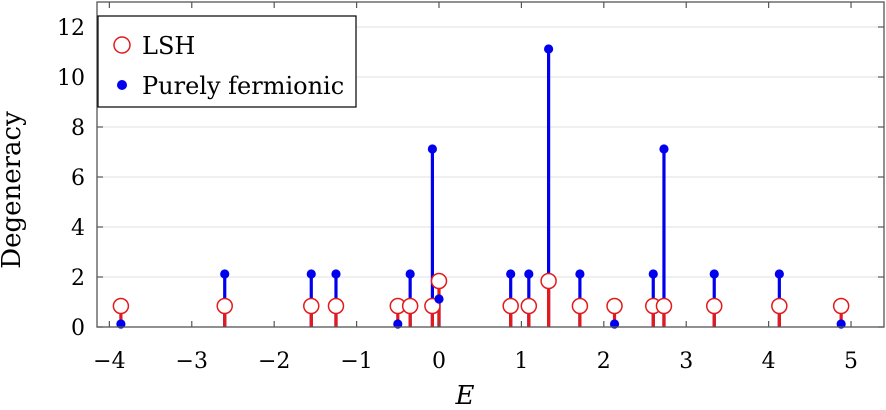  What do you see at coordinates (521, 361) in the screenshot?
I see `x-tick-label: 1` at bounding box center [521, 361].